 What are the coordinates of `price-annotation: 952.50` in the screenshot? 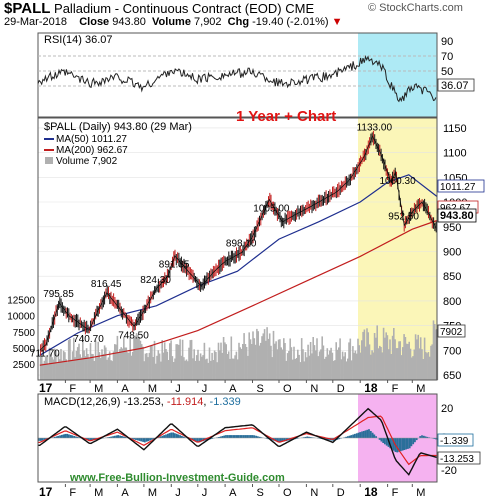 It's located at (403, 217).